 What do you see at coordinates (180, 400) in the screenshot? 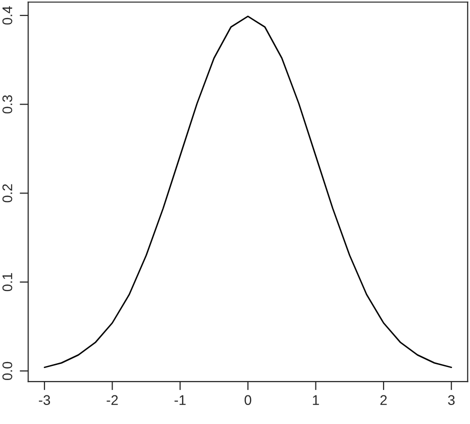
I see `x-tick-label: -1` at bounding box center [180, 400].